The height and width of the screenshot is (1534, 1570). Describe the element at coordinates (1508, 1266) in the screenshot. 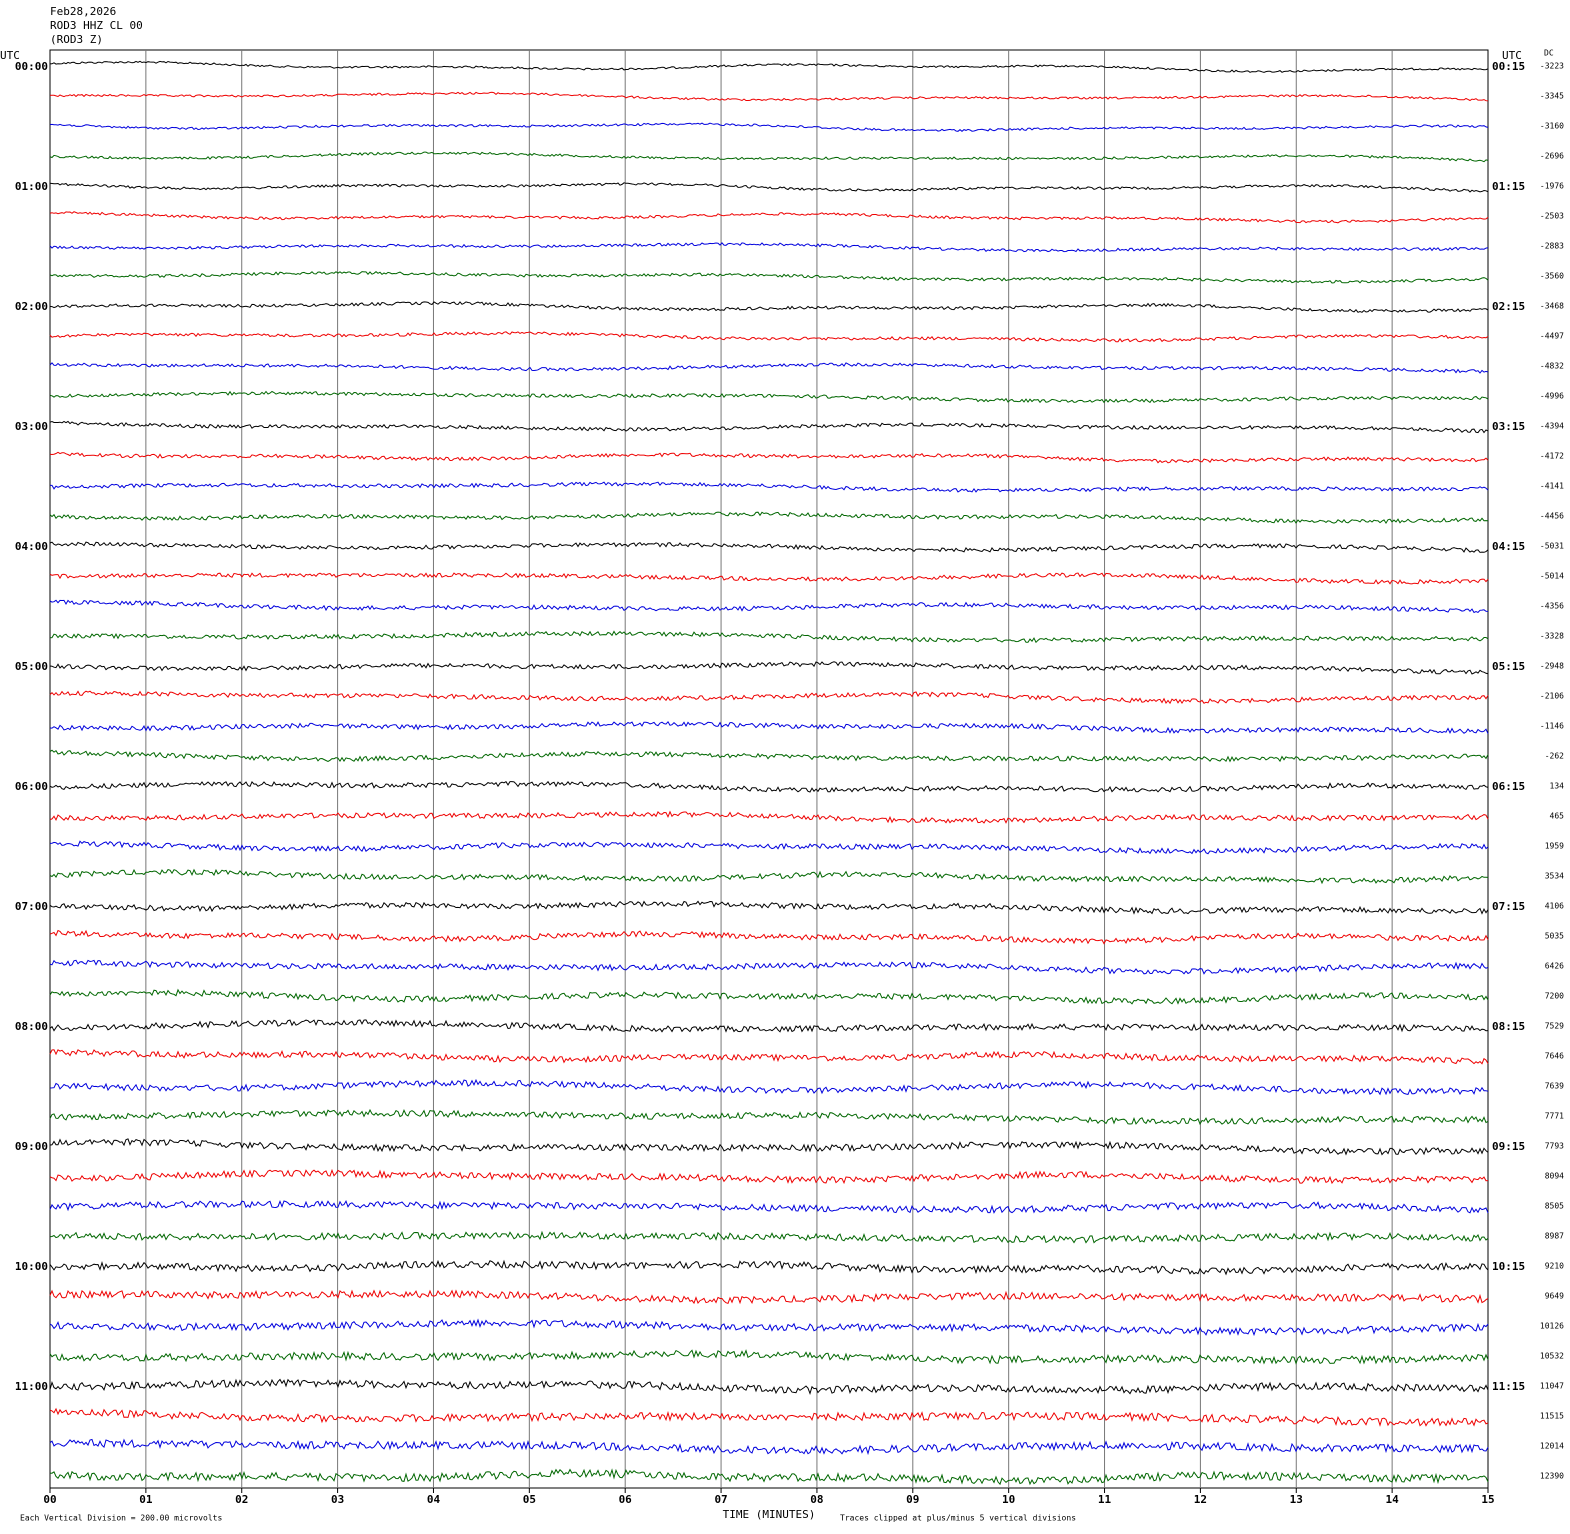

I see `right-time-label: 10:15` at that location.